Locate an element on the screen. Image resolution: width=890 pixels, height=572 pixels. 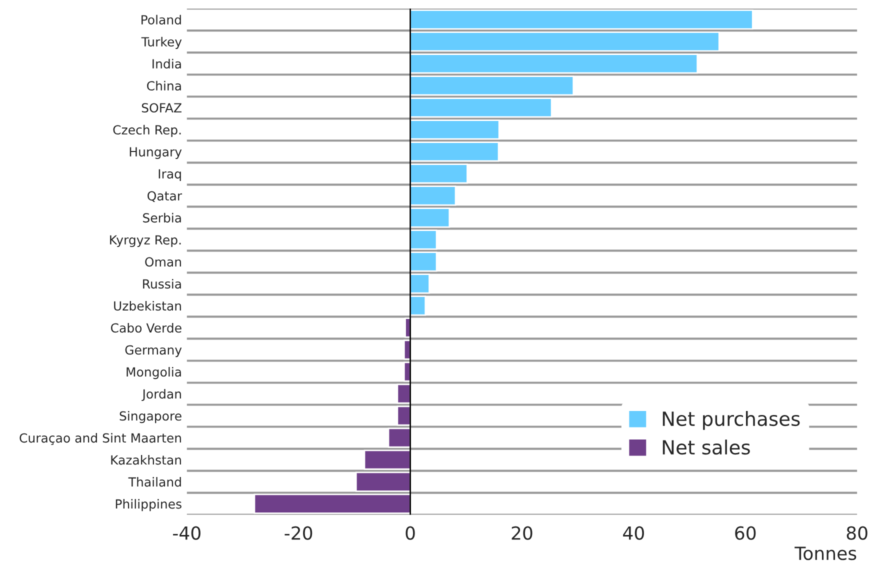
y-tick-label: Cabo Verde is located at coordinates (146, 327).